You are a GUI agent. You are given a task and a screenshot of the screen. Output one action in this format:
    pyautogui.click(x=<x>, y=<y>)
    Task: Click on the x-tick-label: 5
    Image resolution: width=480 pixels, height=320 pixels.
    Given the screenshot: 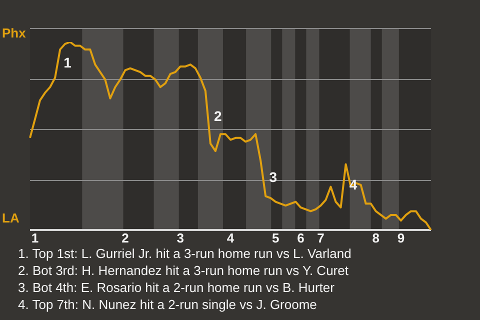 What is the action you would take?
    pyautogui.click(x=276, y=238)
    